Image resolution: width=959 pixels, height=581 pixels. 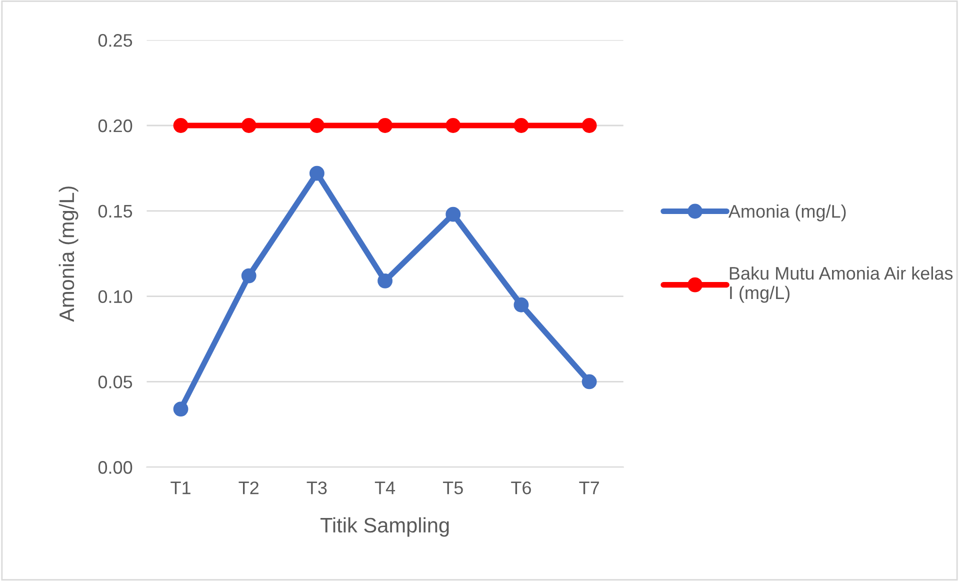 What do you see at coordinates (589, 488) in the screenshot?
I see `x-tick-label: T7` at bounding box center [589, 488].